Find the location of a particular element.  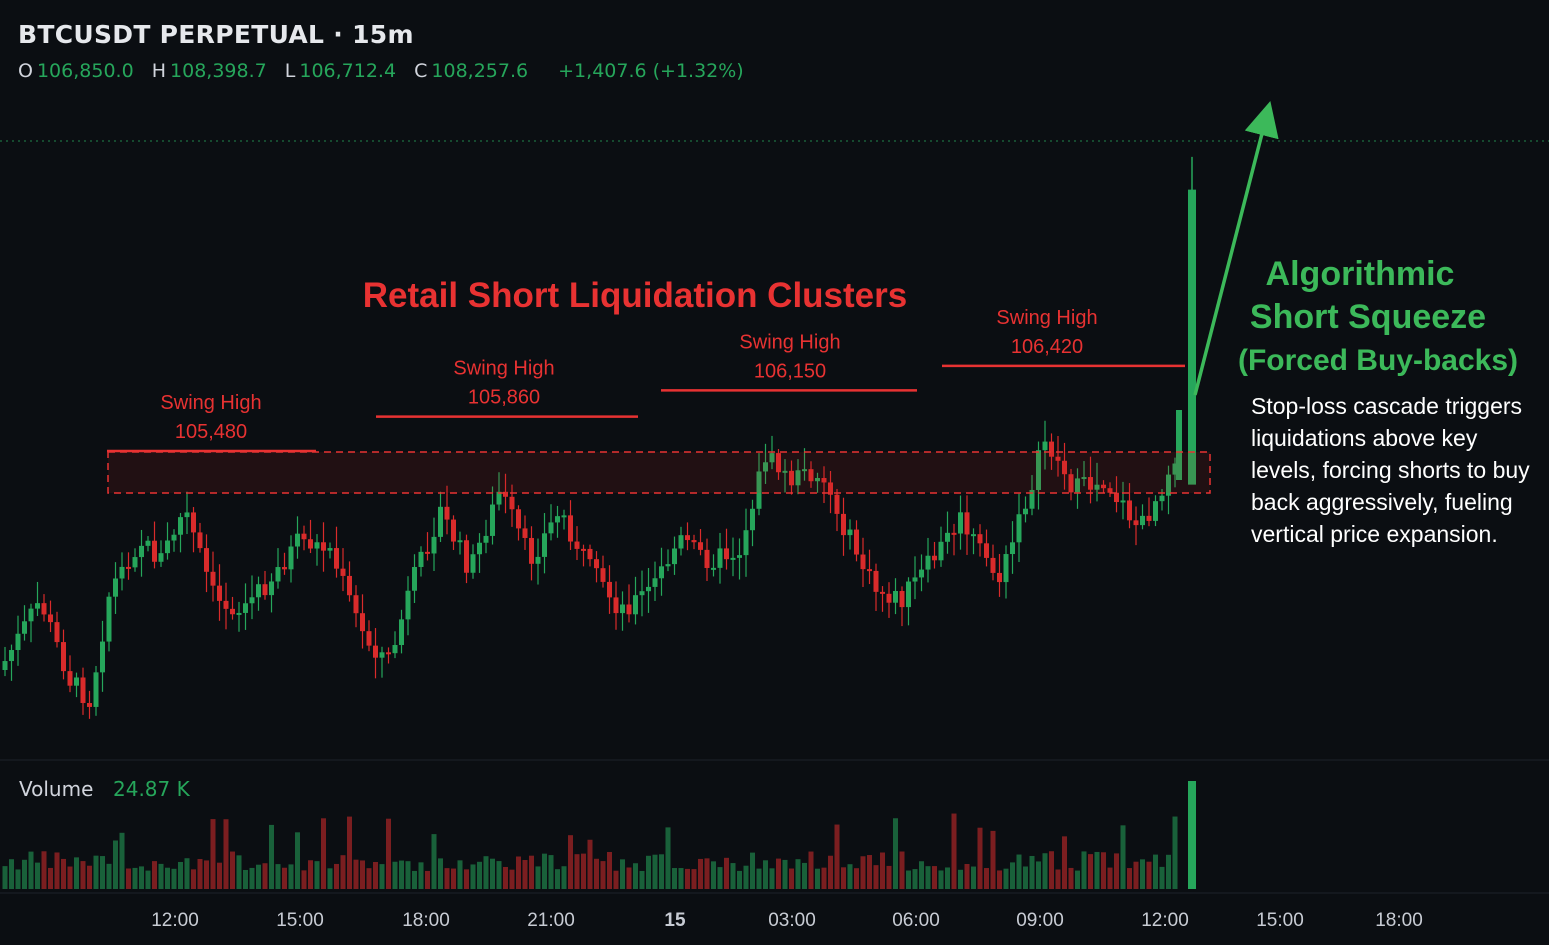

swing-high-label: Swing High is located at coordinates (210, 403).